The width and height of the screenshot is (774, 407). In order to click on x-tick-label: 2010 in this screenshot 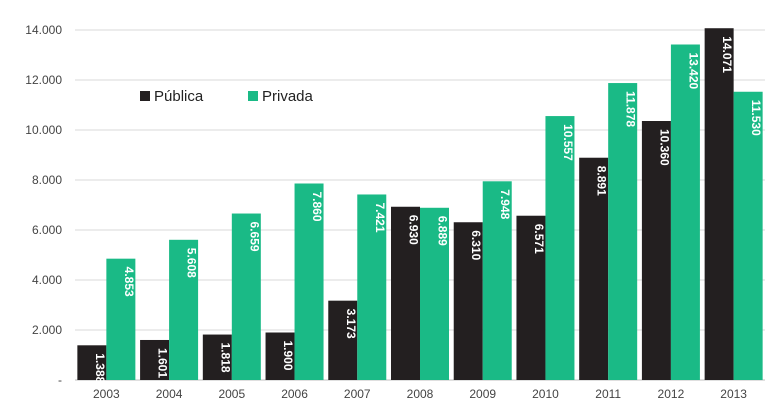, I will do `click(545, 394)`.